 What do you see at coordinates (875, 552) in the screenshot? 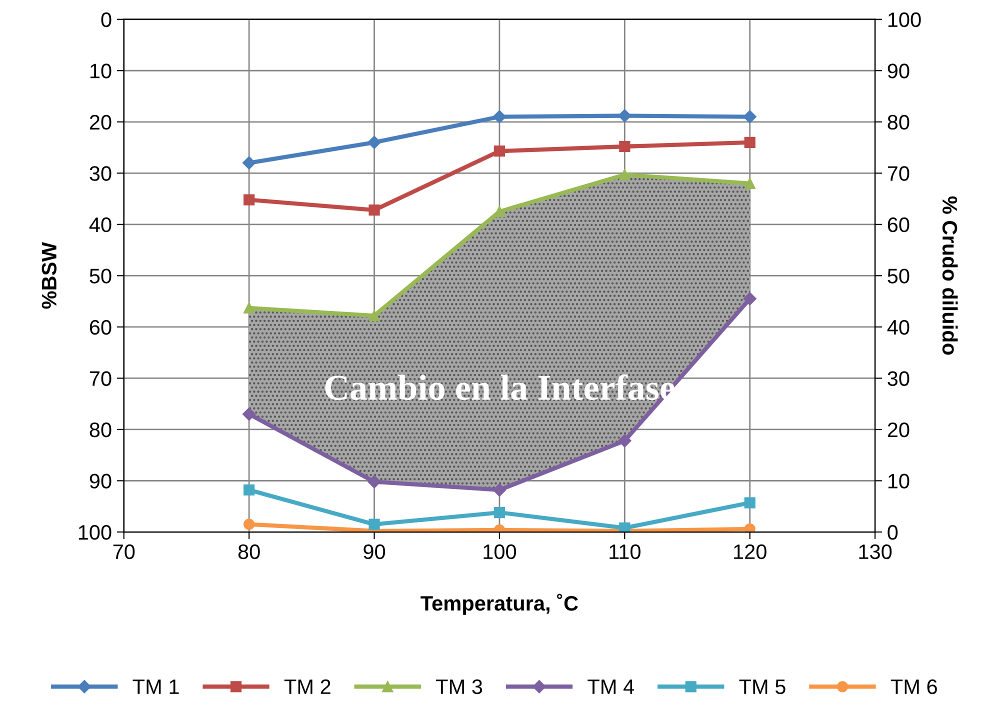
I see `x-tick-label: 130` at bounding box center [875, 552].